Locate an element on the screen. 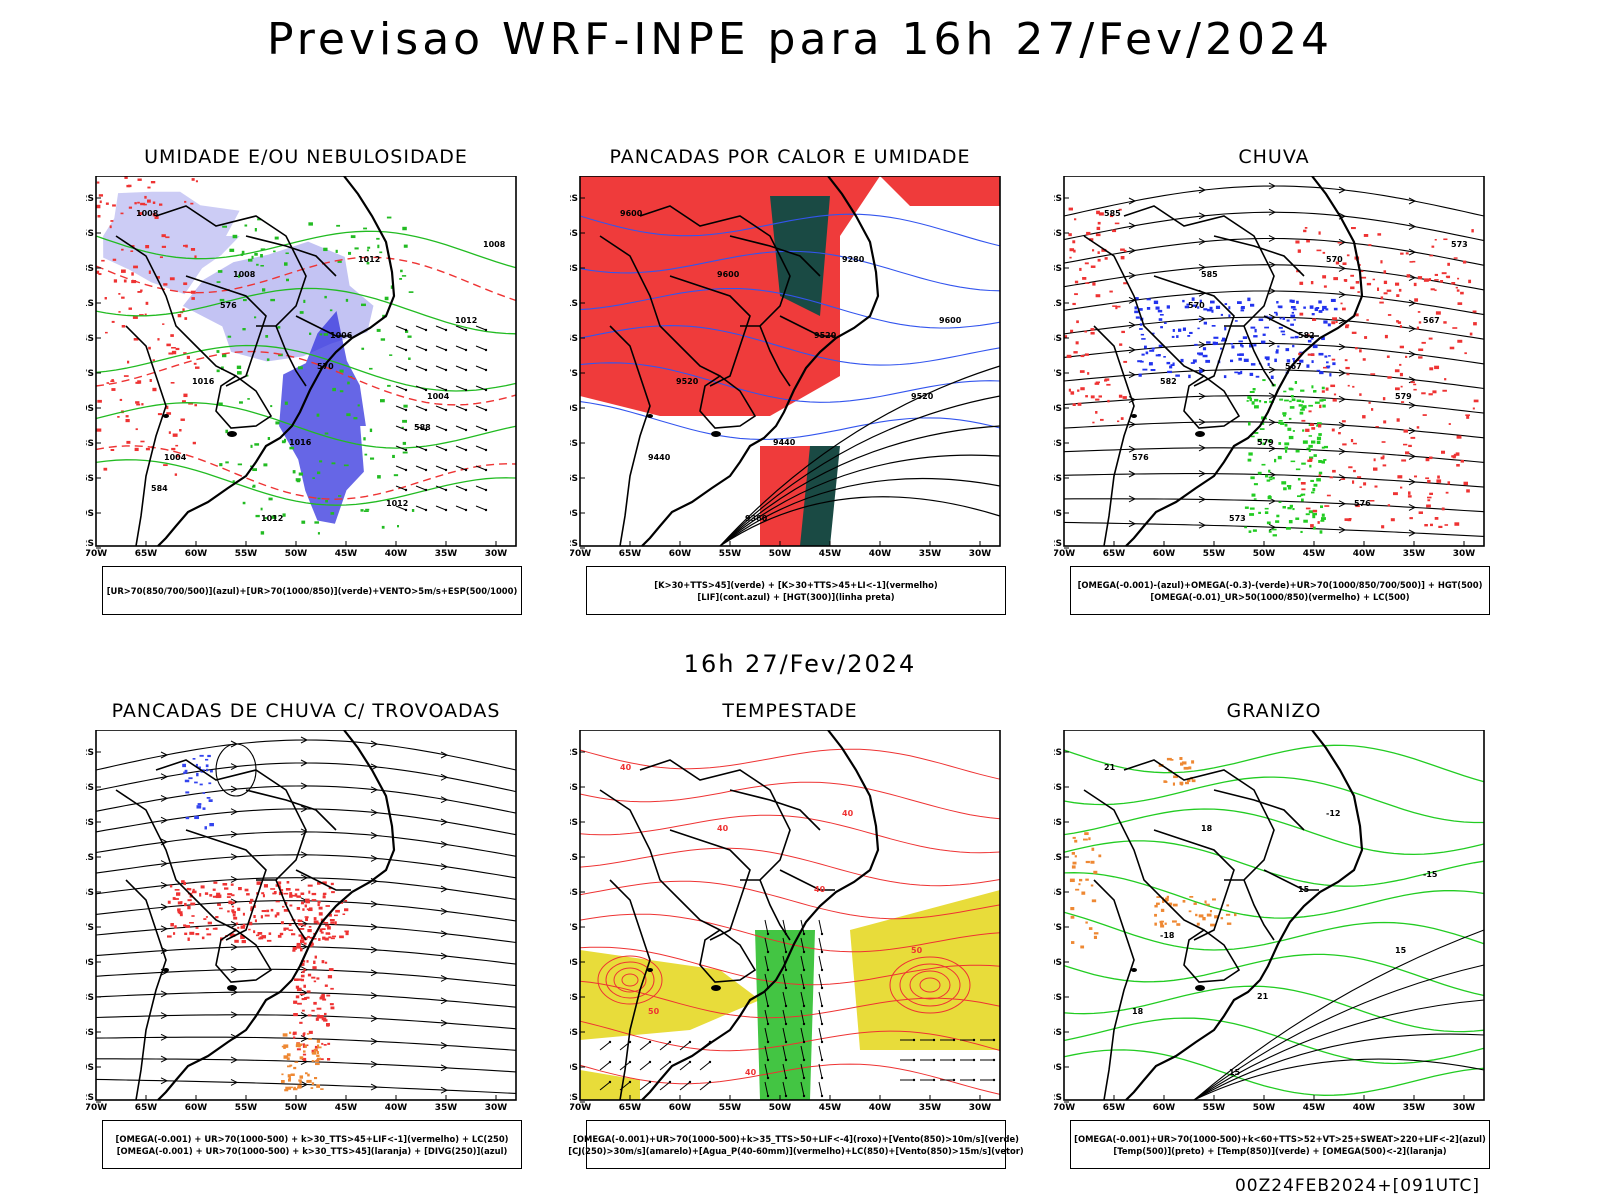 The height and width of the screenshot is (1200, 1600). lc850-contour is located at coordinates (930, 985).